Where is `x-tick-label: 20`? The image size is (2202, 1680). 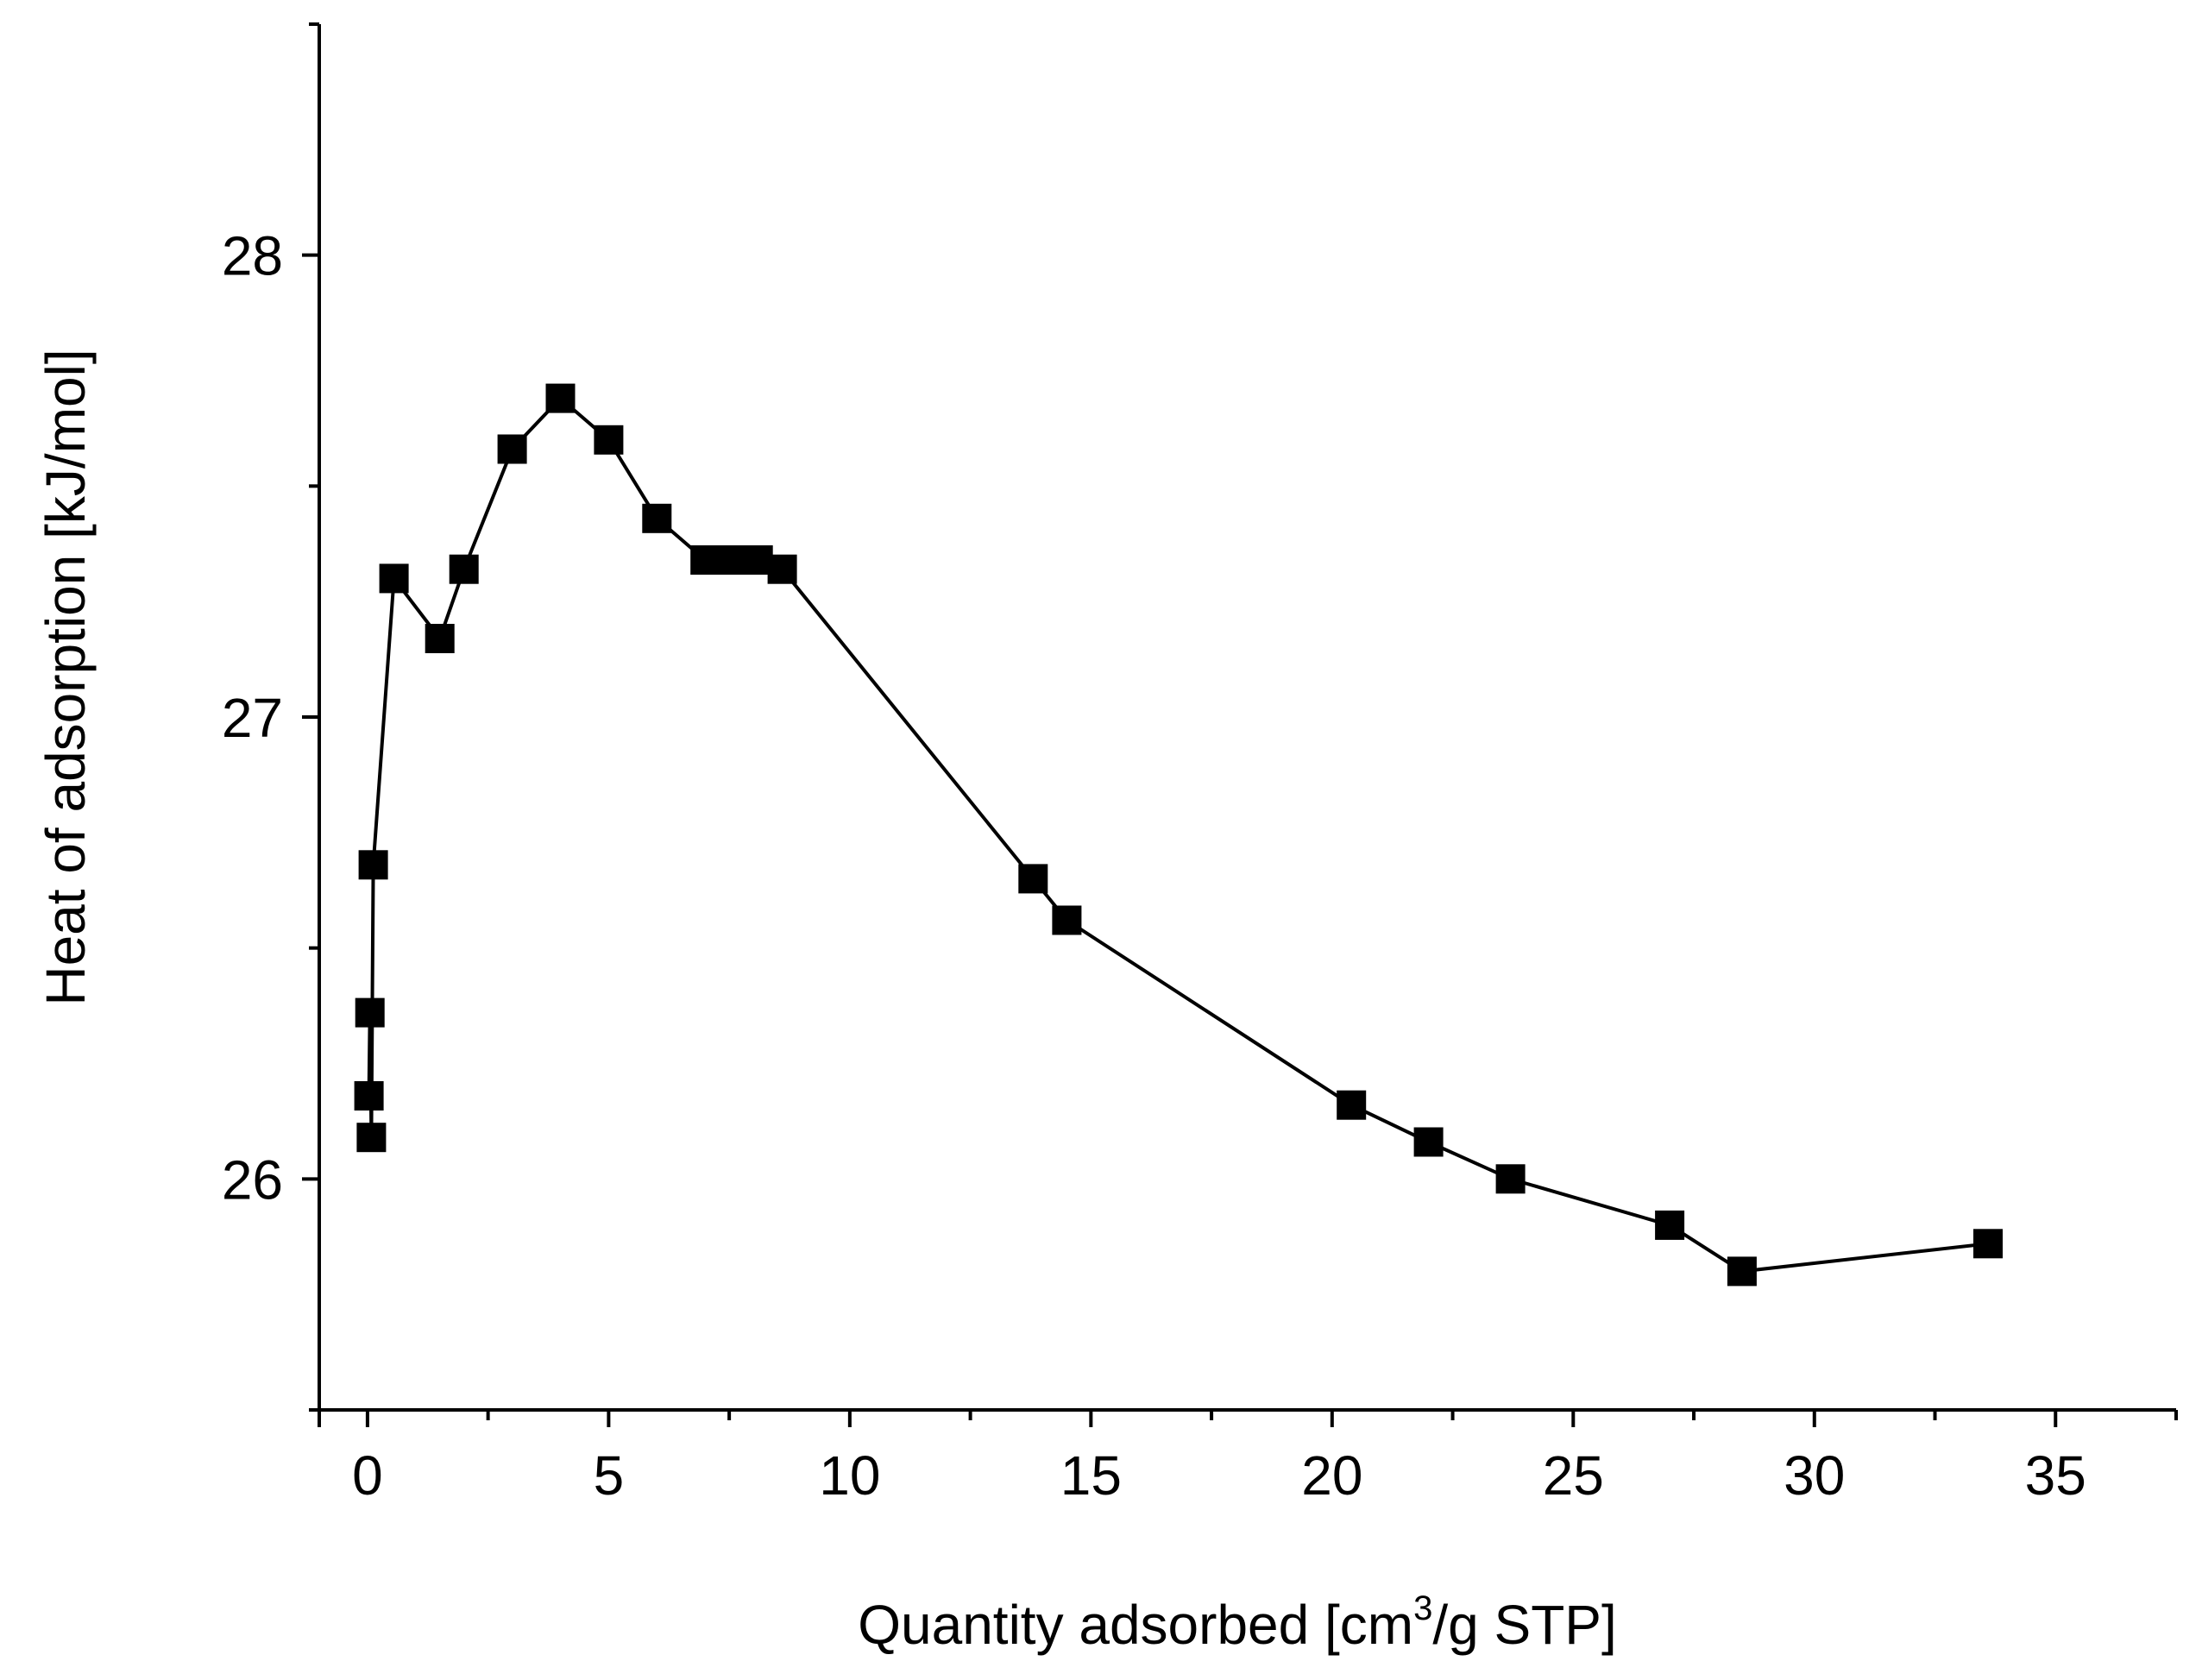
x-tick-label: 20 is located at coordinates (1331, 1476).